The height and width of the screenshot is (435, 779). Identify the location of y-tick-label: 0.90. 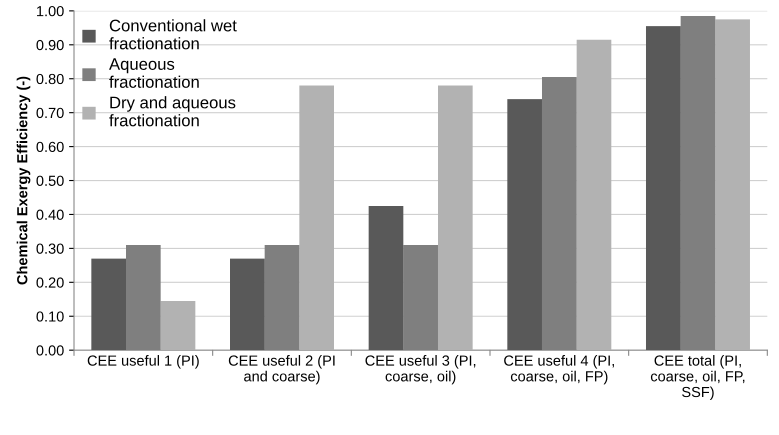
(50, 45).